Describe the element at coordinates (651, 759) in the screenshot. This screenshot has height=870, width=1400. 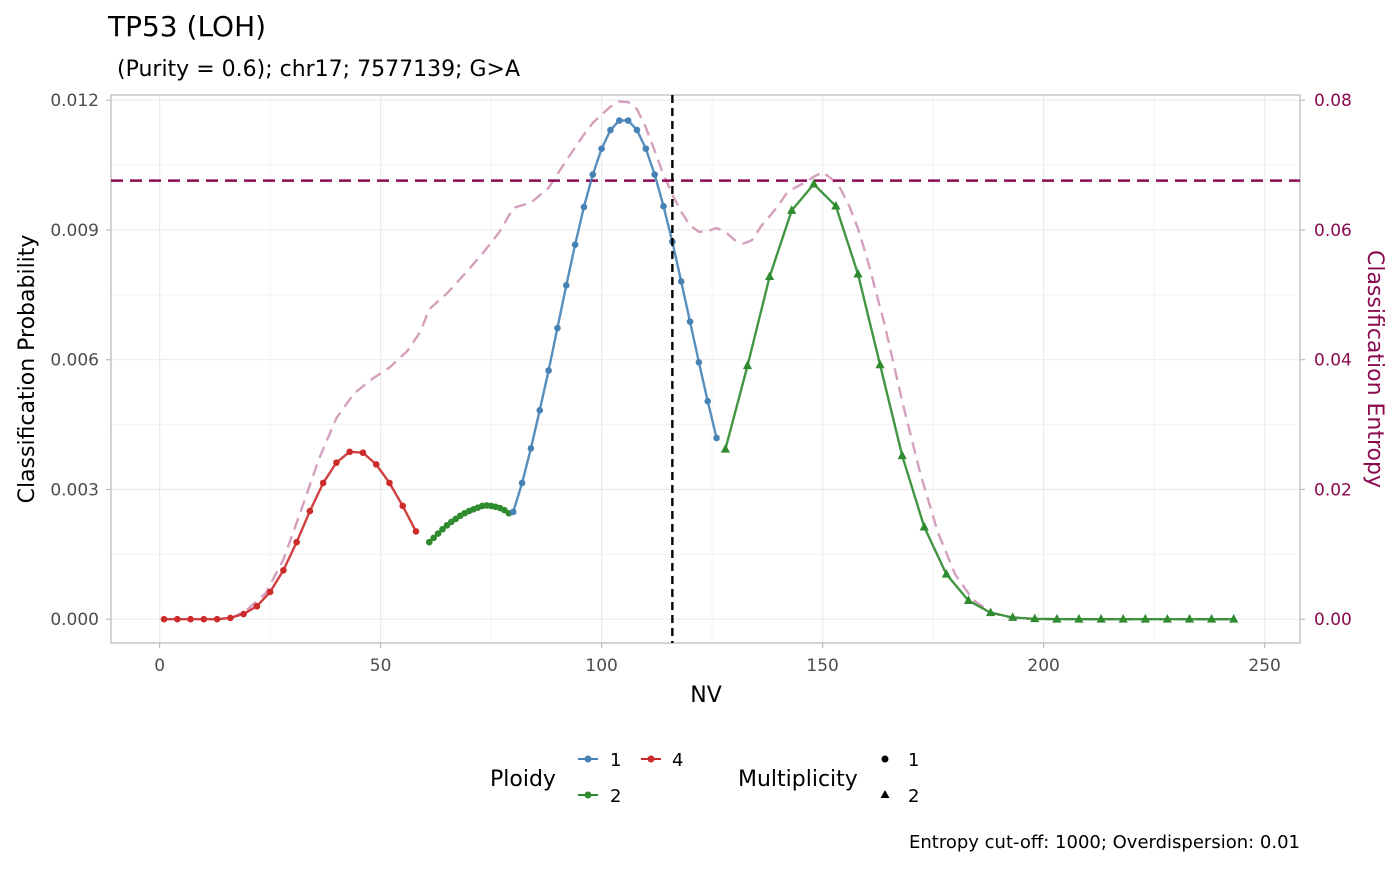
I see `legend-ploidy-4-dot` at that location.